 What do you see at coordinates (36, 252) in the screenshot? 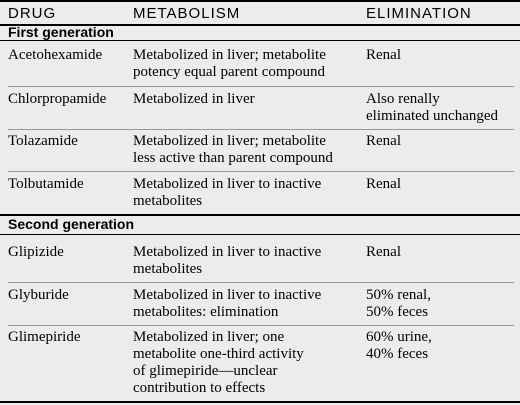
I see `drug-name: Glipizide` at bounding box center [36, 252].